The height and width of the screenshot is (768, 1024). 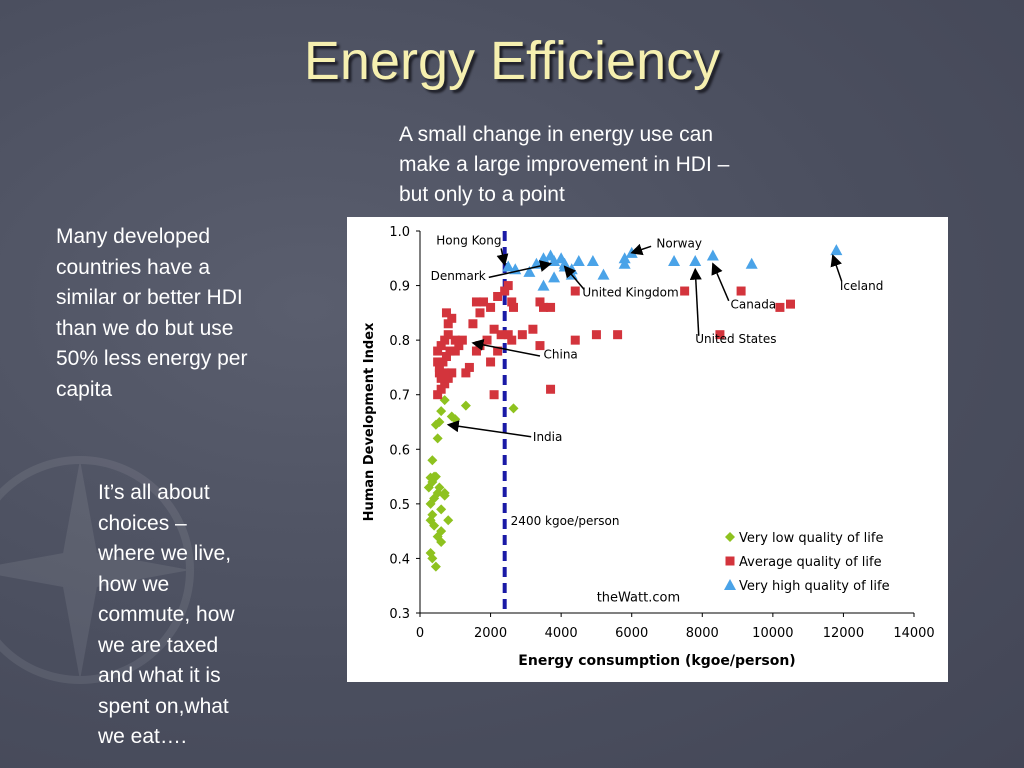 What do you see at coordinates (468, 241) in the screenshot?
I see `annotation-label: Hong Kong` at bounding box center [468, 241].